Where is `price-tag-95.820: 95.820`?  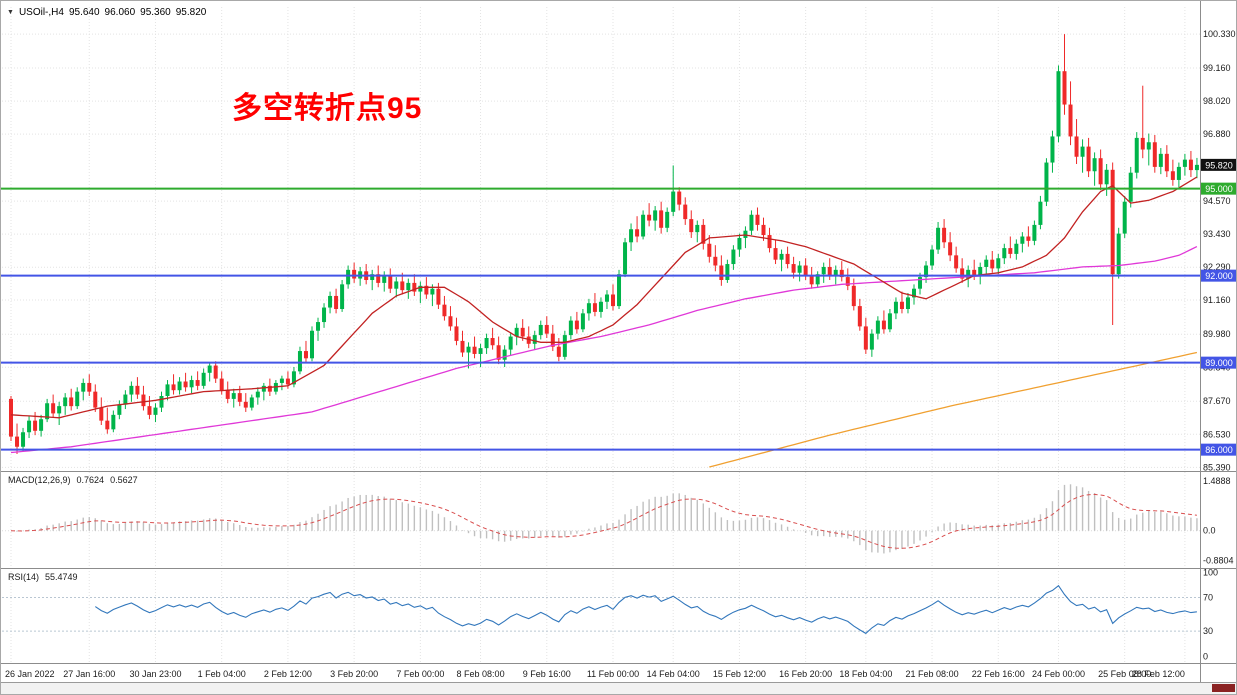
price-tag-95.820: 95.820 is located at coordinates (1218, 164).